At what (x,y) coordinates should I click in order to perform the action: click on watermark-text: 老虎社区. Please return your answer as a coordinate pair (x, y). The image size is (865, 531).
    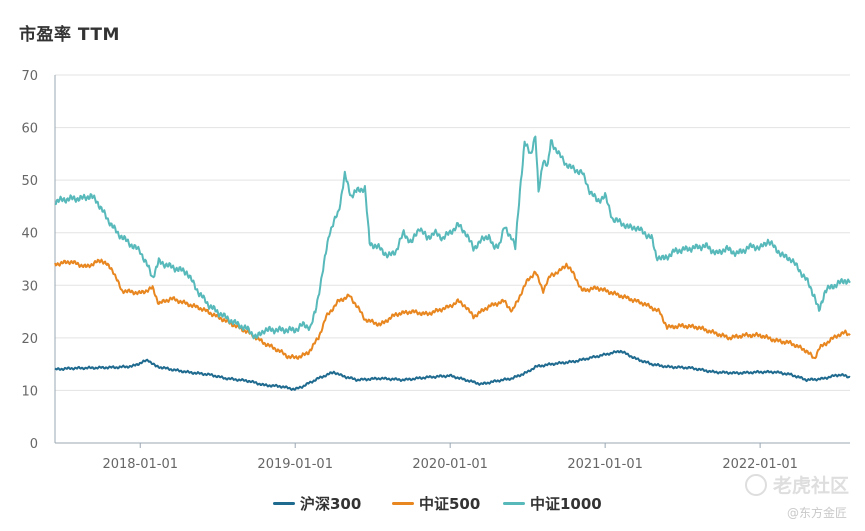
    Looking at the image, I should click on (810, 486).